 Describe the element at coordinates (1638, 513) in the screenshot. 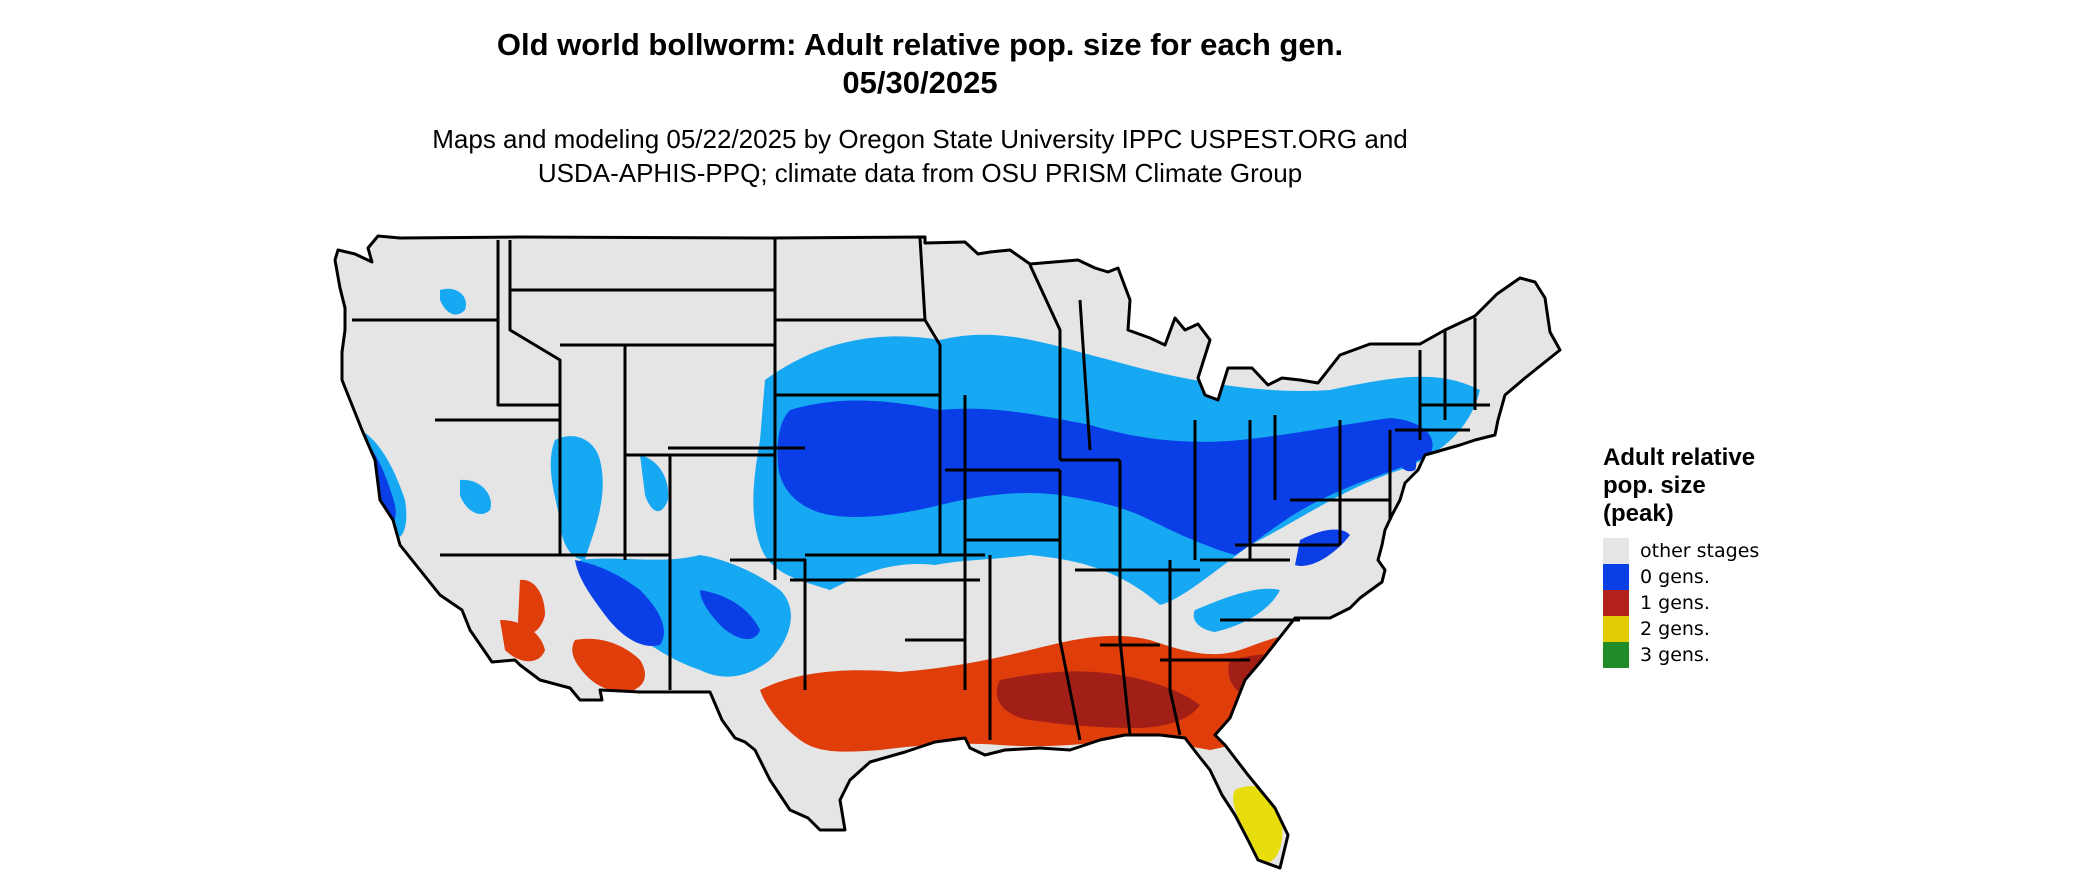

I see `legend-title-line: (peak)` at that location.